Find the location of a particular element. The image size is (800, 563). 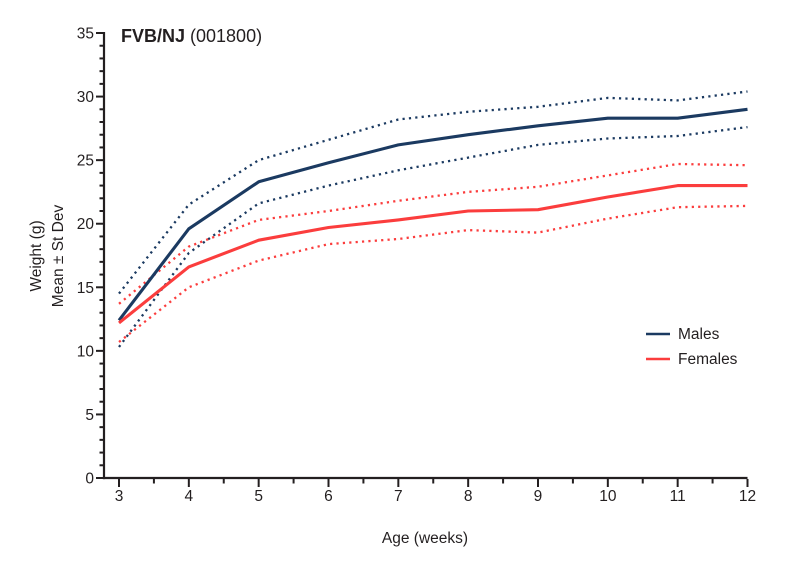

x-tick-label: 8 is located at coordinates (468, 496).